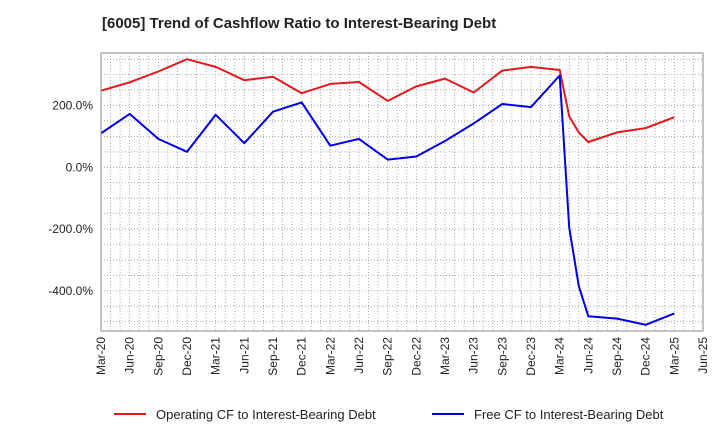 This screenshot has width=720, height=440. What do you see at coordinates (101, 356) in the screenshot?
I see `x-tick-label: Mar-20` at bounding box center [101, 356].